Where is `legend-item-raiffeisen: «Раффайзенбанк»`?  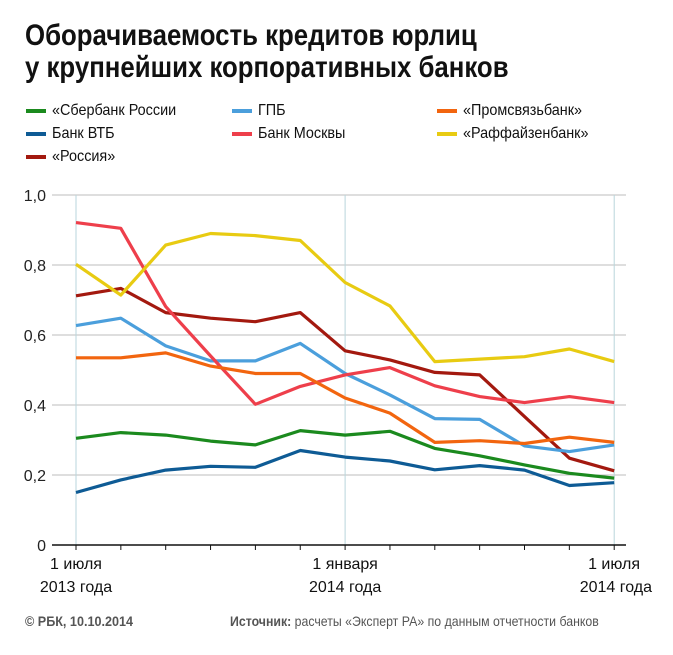
legend-item-raiffeisen: «Раффайзенбанк» is located at coordinates (519, 134).